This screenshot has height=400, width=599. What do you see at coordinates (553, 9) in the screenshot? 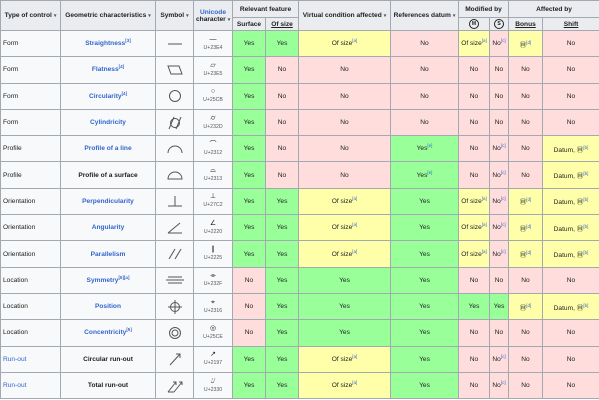
I see `header-affected-by: Affected by` at bounding box center [553, 9].